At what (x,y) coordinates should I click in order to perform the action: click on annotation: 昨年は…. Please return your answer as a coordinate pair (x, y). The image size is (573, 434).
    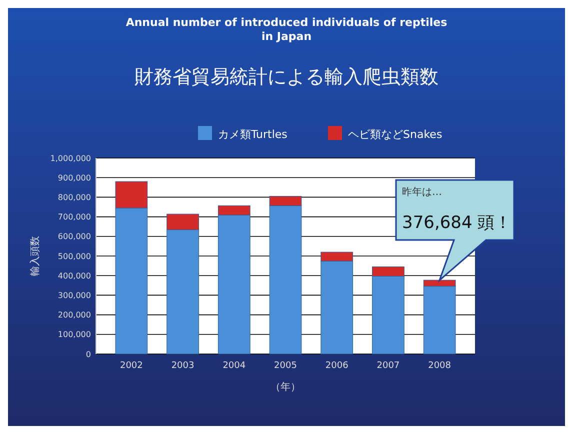
    Looking at the image, I should click on (422, 192).